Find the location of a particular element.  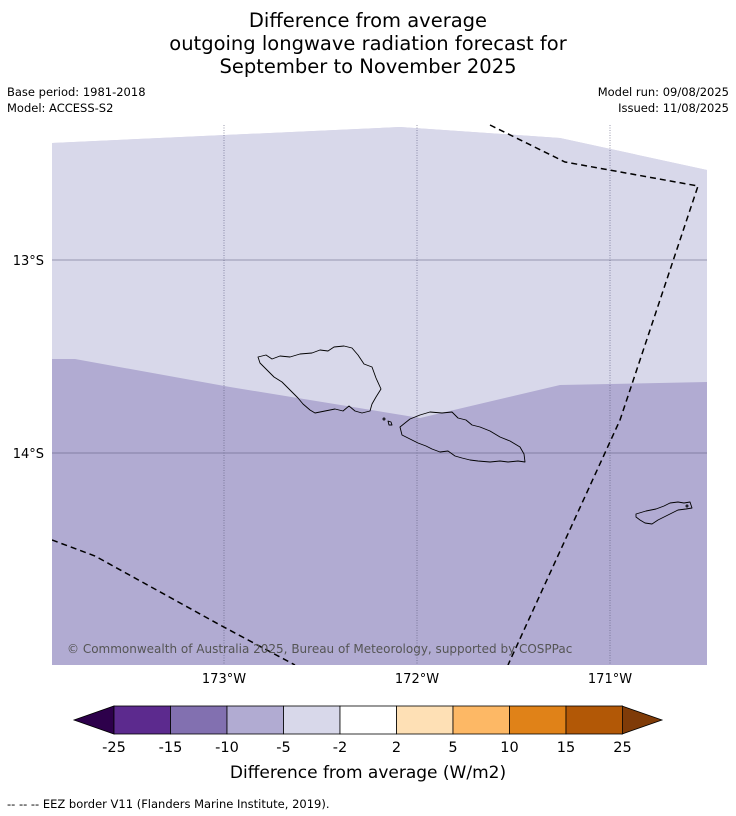

island-tutuila is located at coordinates (664, 513).